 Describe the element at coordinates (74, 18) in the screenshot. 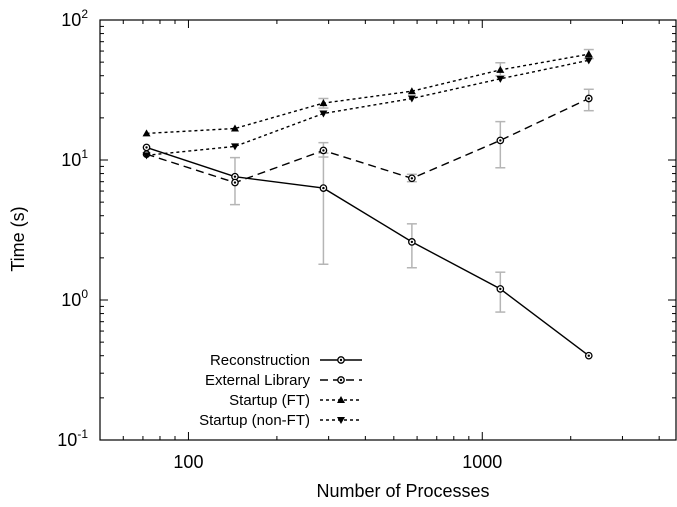

I see `y-tick-label: 10²` at that location.